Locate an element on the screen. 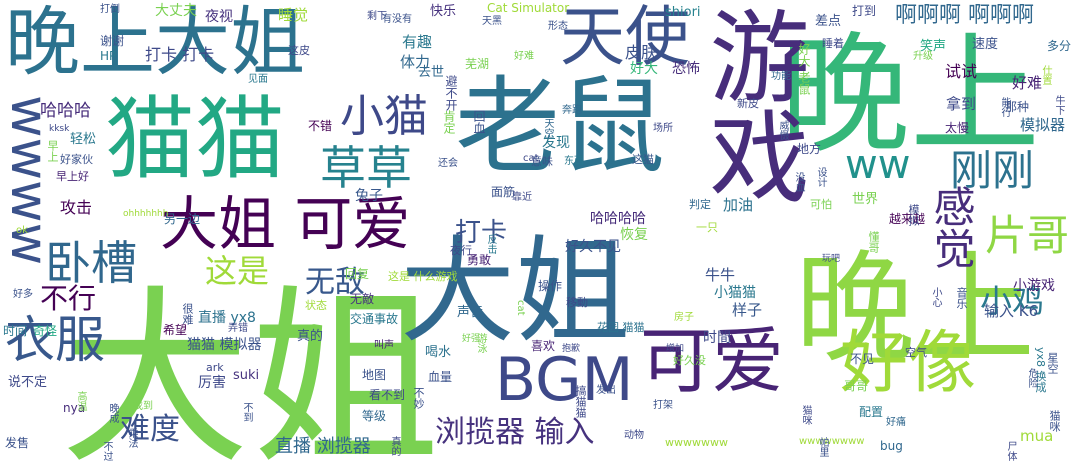  cloud-word: 移動 is located at coordinates (577, 302).